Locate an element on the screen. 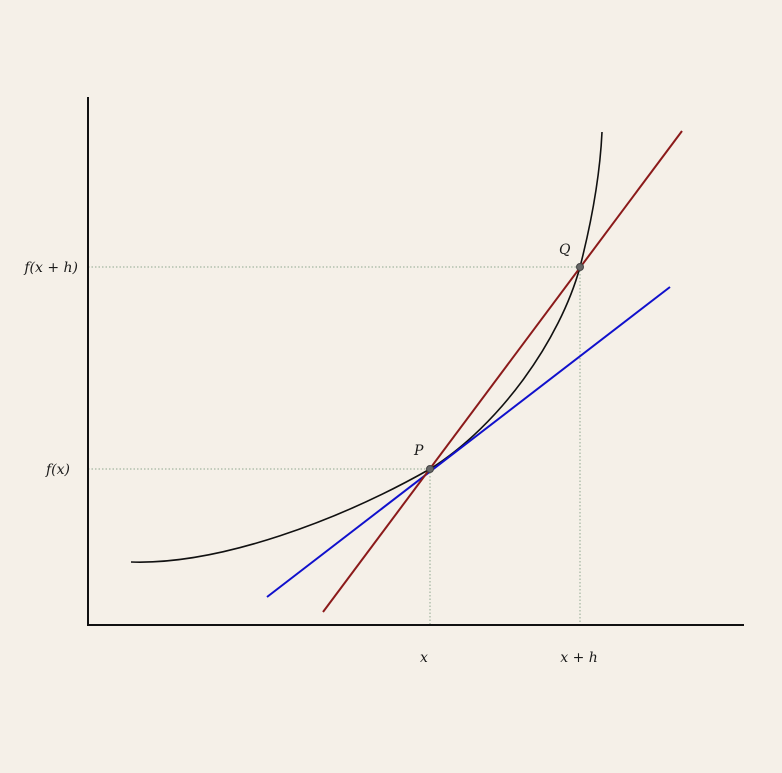 Image resolution: width=782 pixels, height=773 pixels. point-q-marker is located at coordinates (580, 267).